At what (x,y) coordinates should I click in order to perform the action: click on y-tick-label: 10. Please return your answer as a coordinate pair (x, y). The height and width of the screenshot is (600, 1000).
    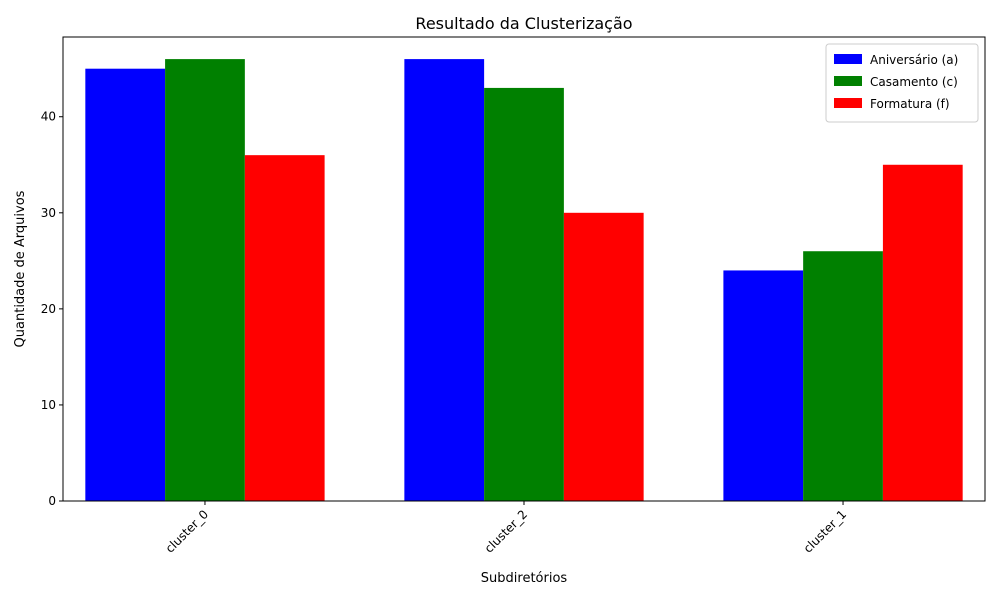
    Looking at the image, I should click on (48, 405).